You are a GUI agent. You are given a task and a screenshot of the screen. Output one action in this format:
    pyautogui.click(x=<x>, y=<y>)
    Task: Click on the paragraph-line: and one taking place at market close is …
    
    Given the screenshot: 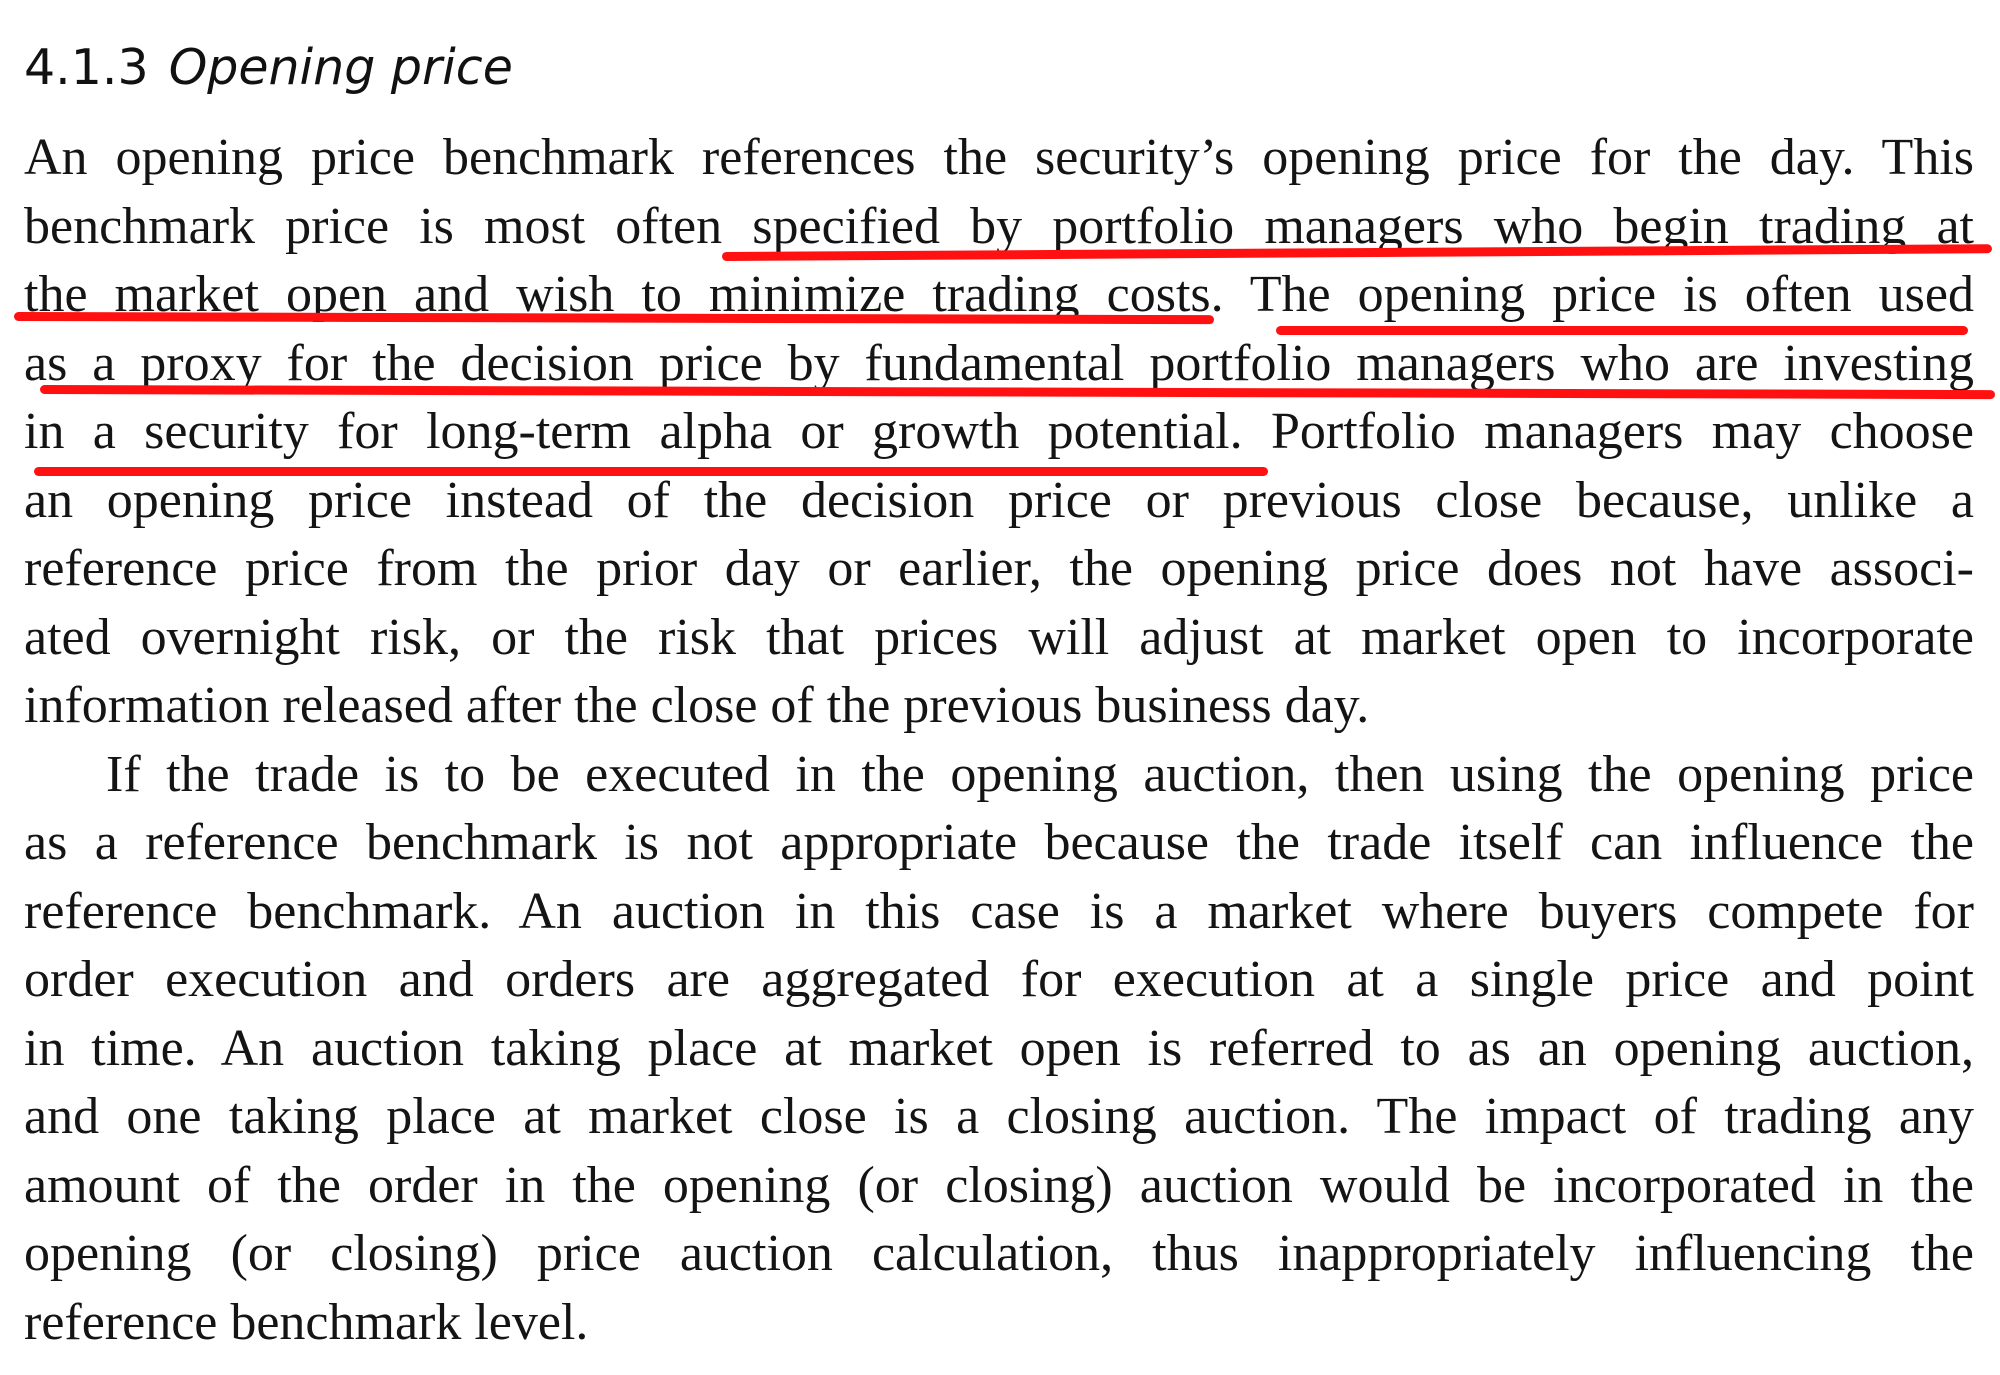 What is the action you would take?
    pyautogui.click(x=999, y=1116)
    